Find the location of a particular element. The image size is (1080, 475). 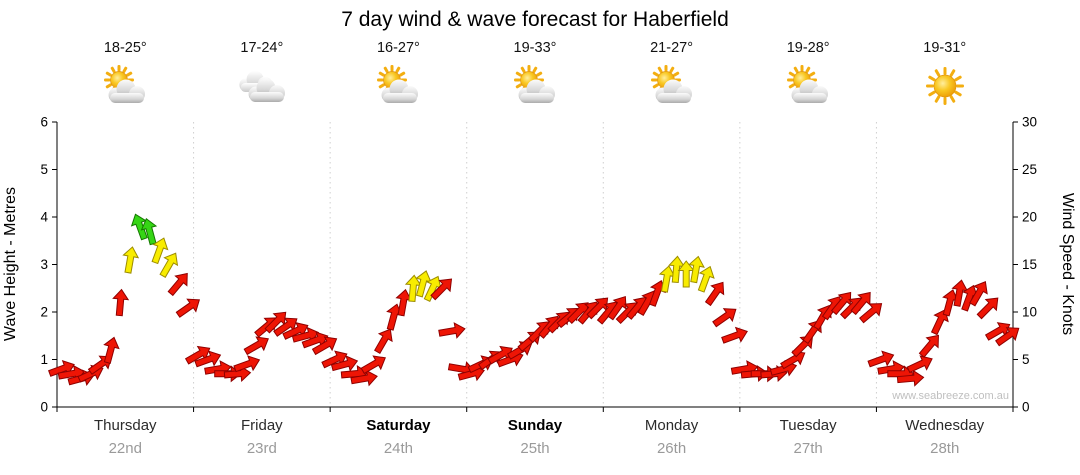

left-tick-label: 6 is located at coordinates (44, 122).